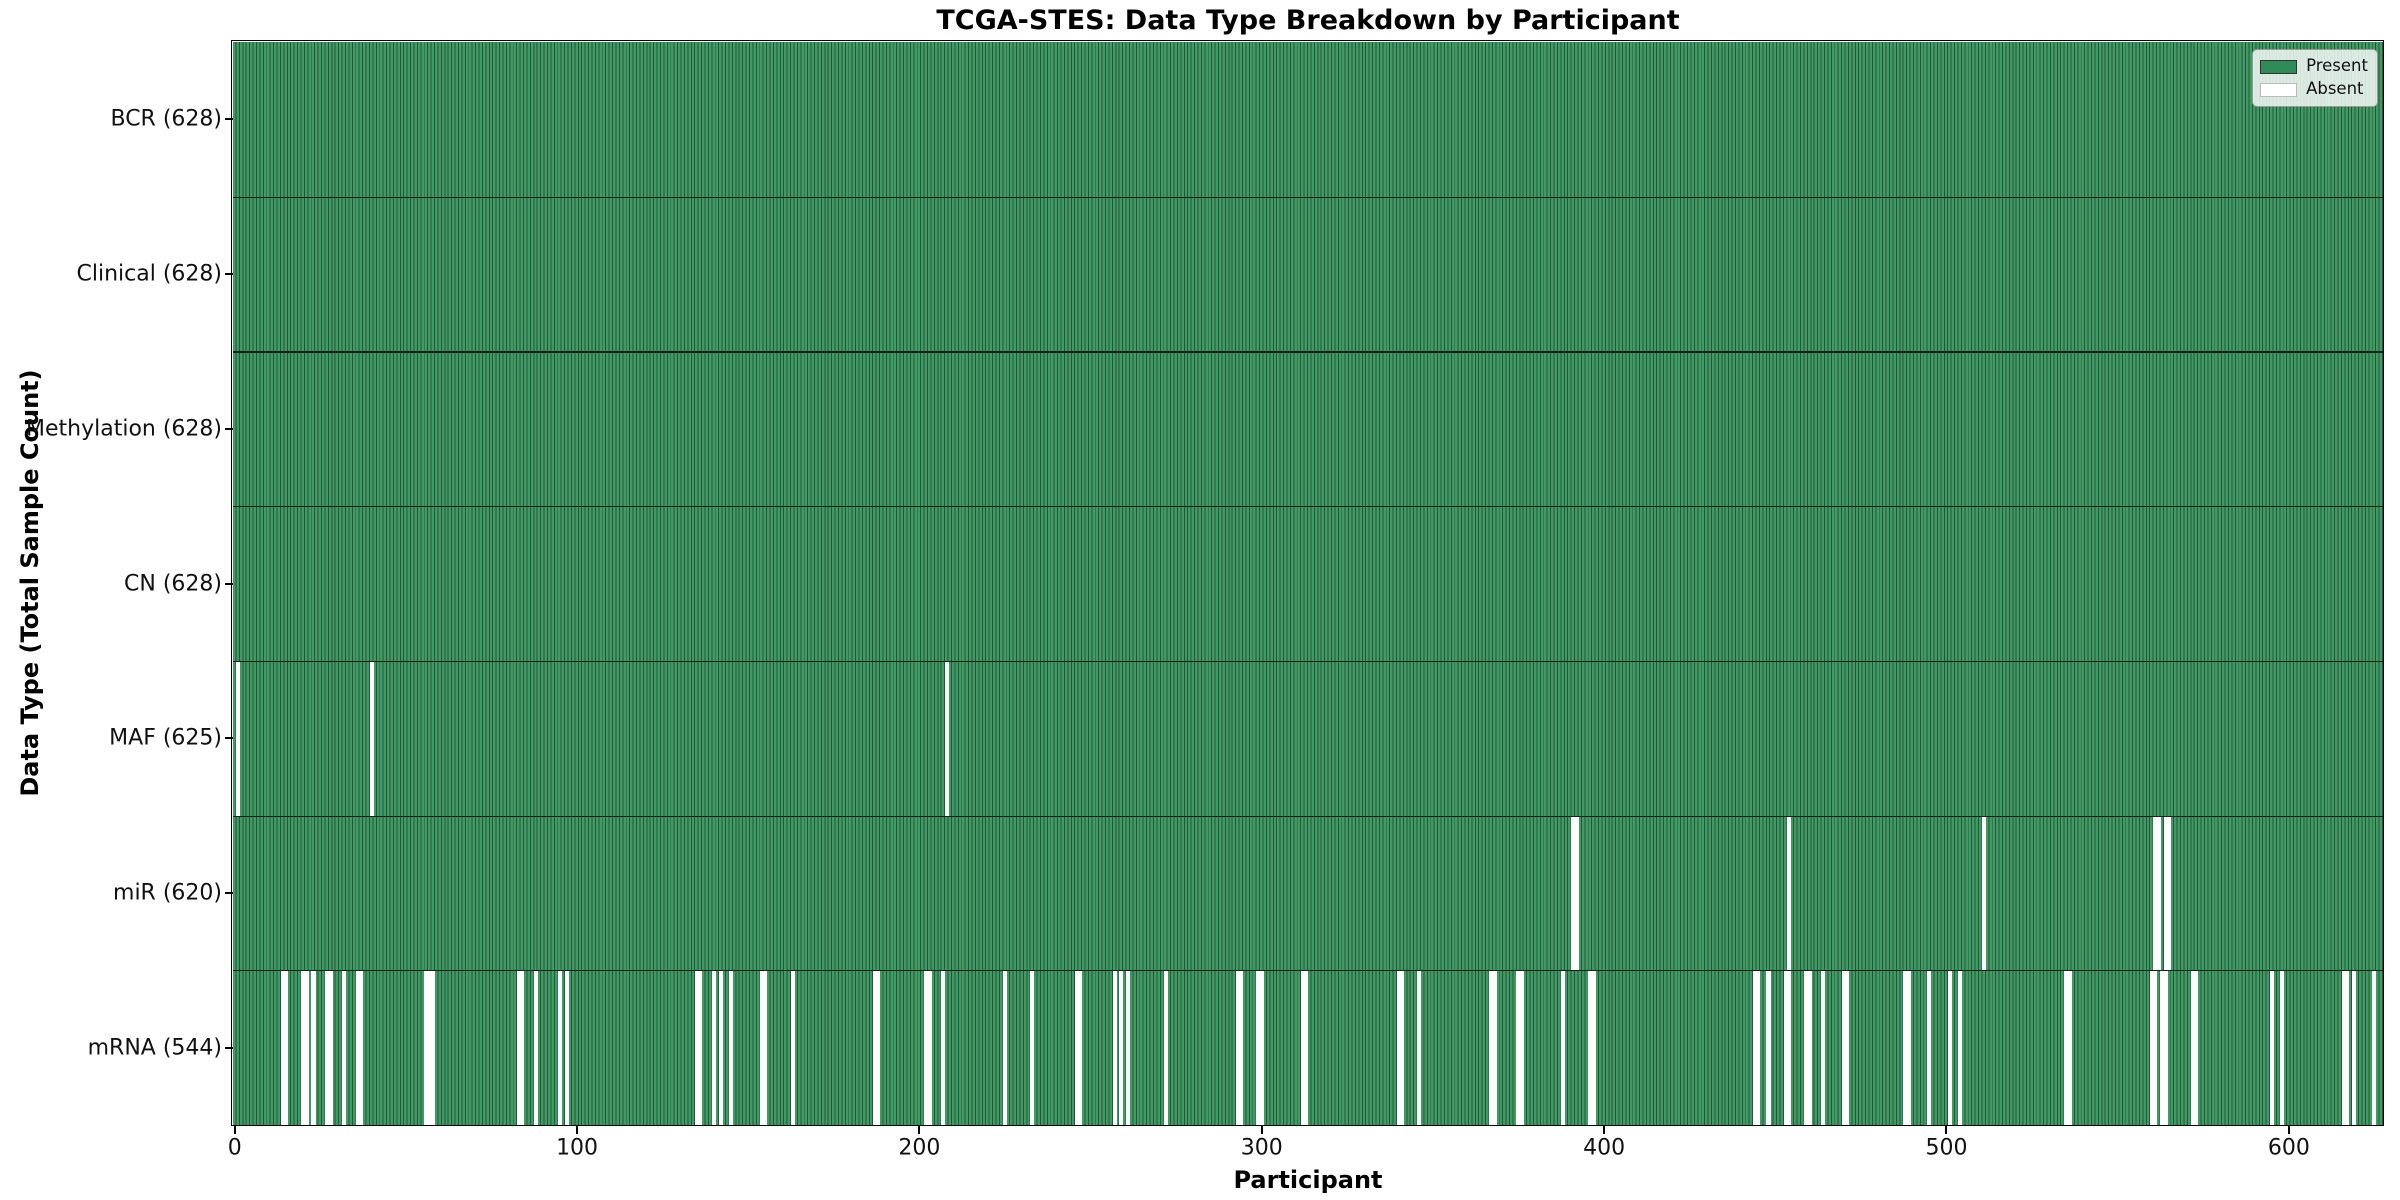  What do you see at coordinates (1308, 119) in the screenshot?
I see `row-BCR` at bounding box center [1308, 119].